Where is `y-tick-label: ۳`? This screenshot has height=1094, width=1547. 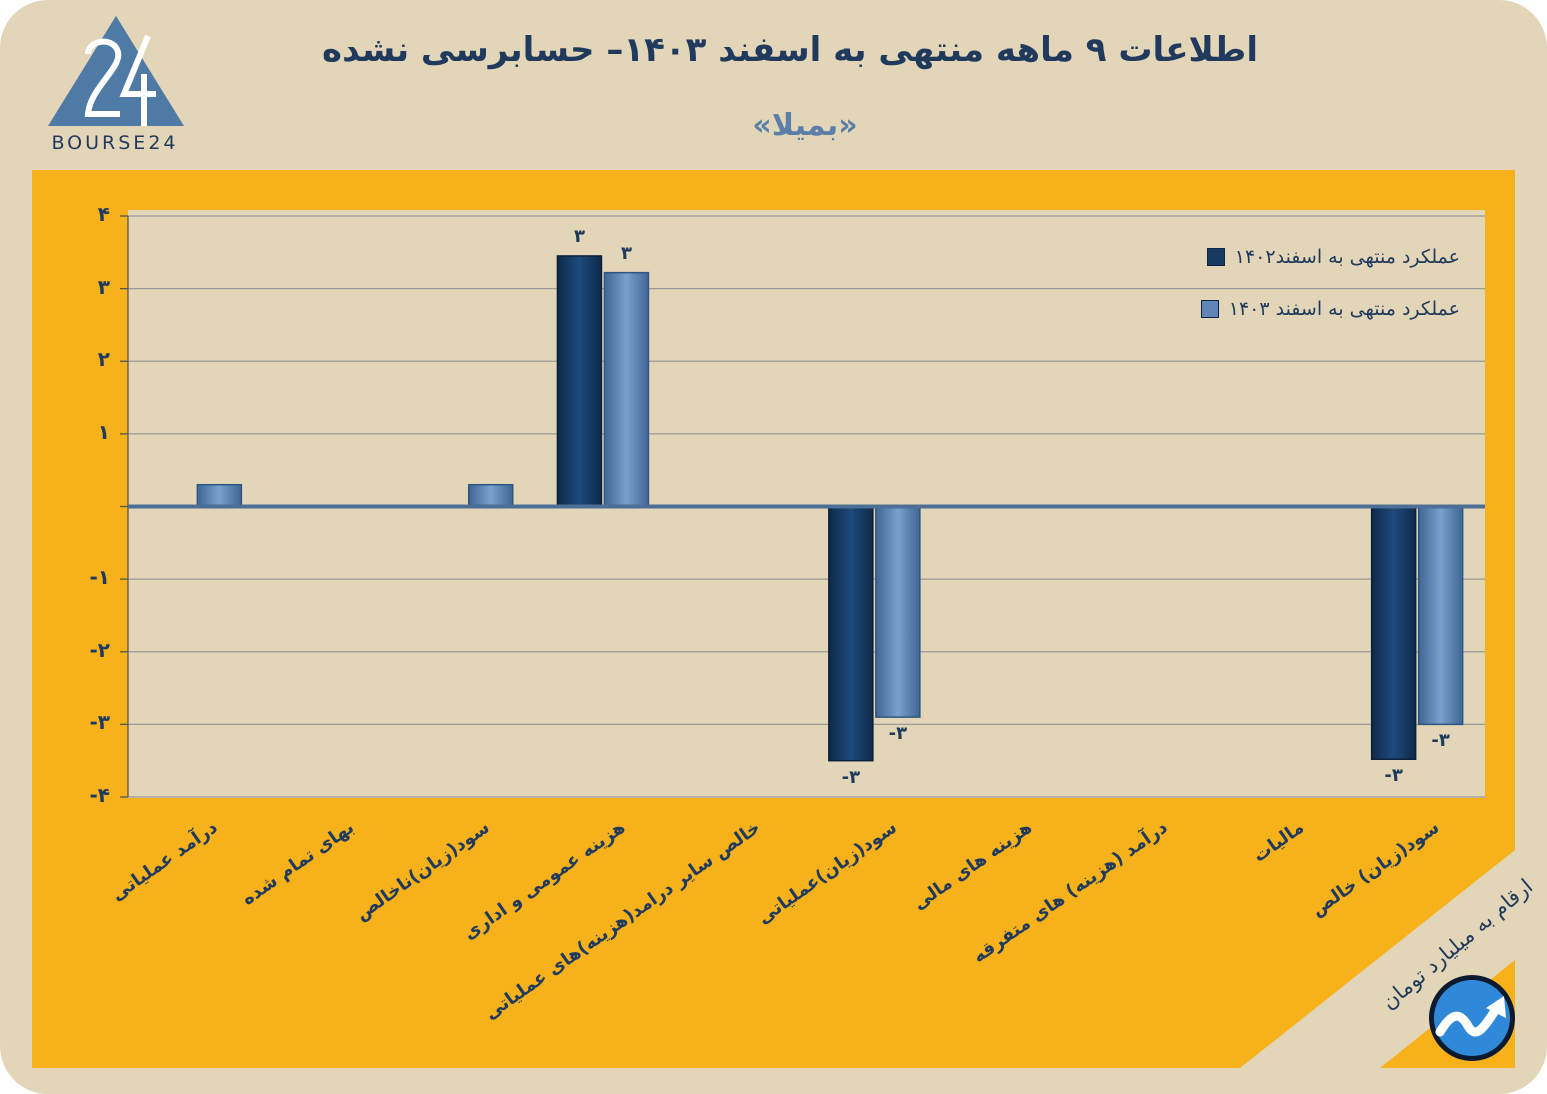
y-tick-label: ۳ is located at coordinates (103, 286).